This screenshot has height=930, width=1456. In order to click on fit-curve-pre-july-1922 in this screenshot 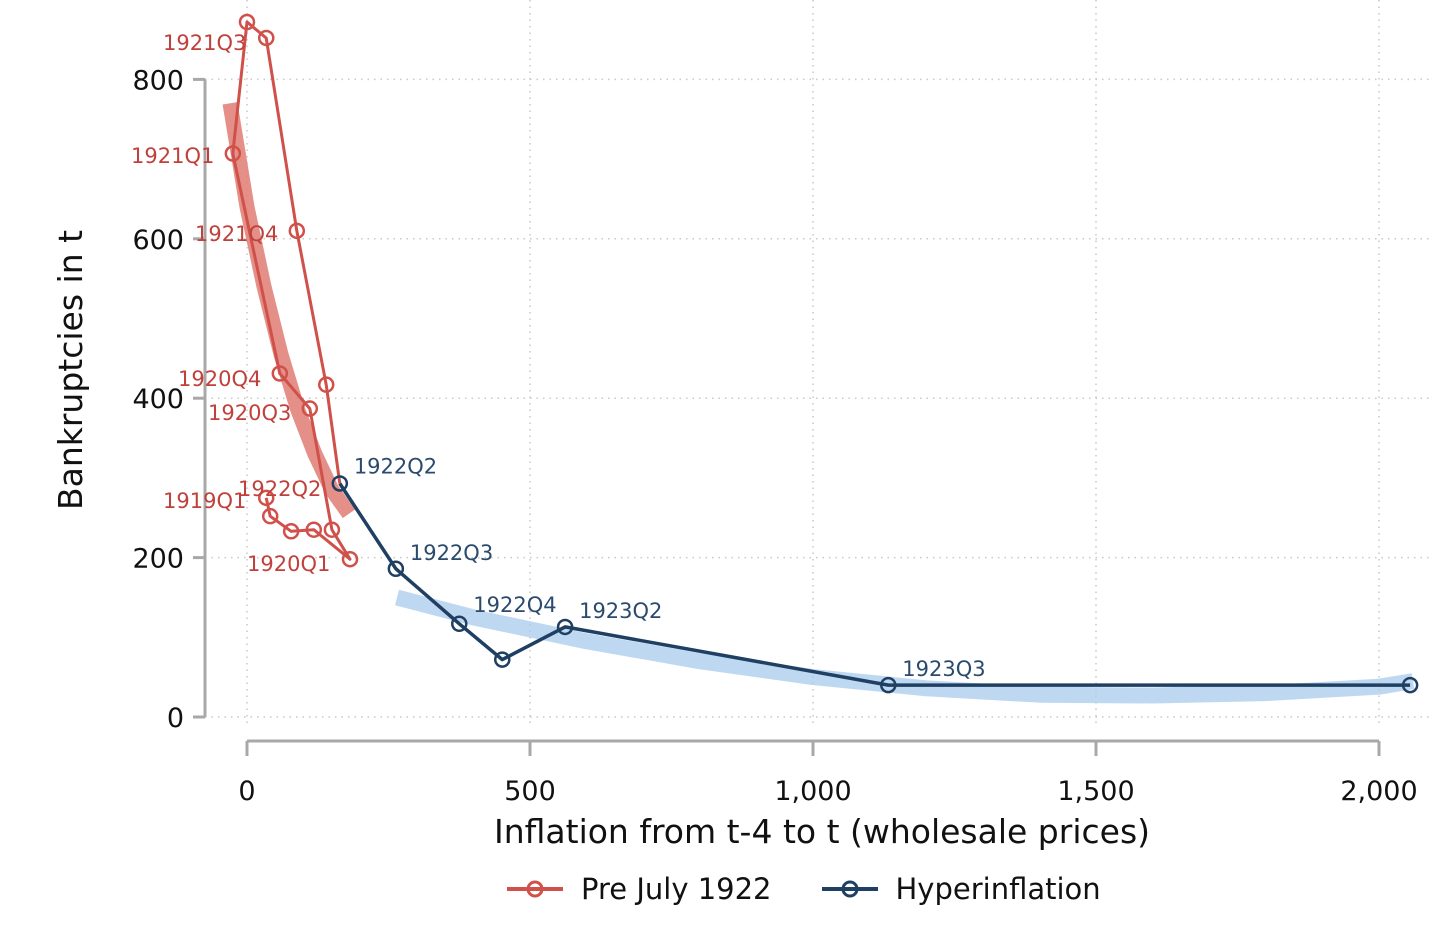, I will do `click(289, 310)`.